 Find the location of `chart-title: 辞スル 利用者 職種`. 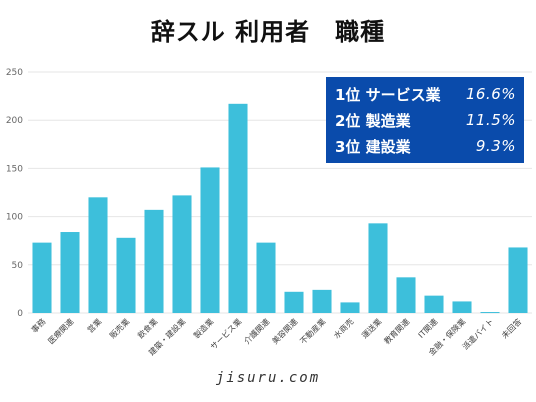

chart-title: 辞スル 利用者 職種 is located at coordinates (268, 32).